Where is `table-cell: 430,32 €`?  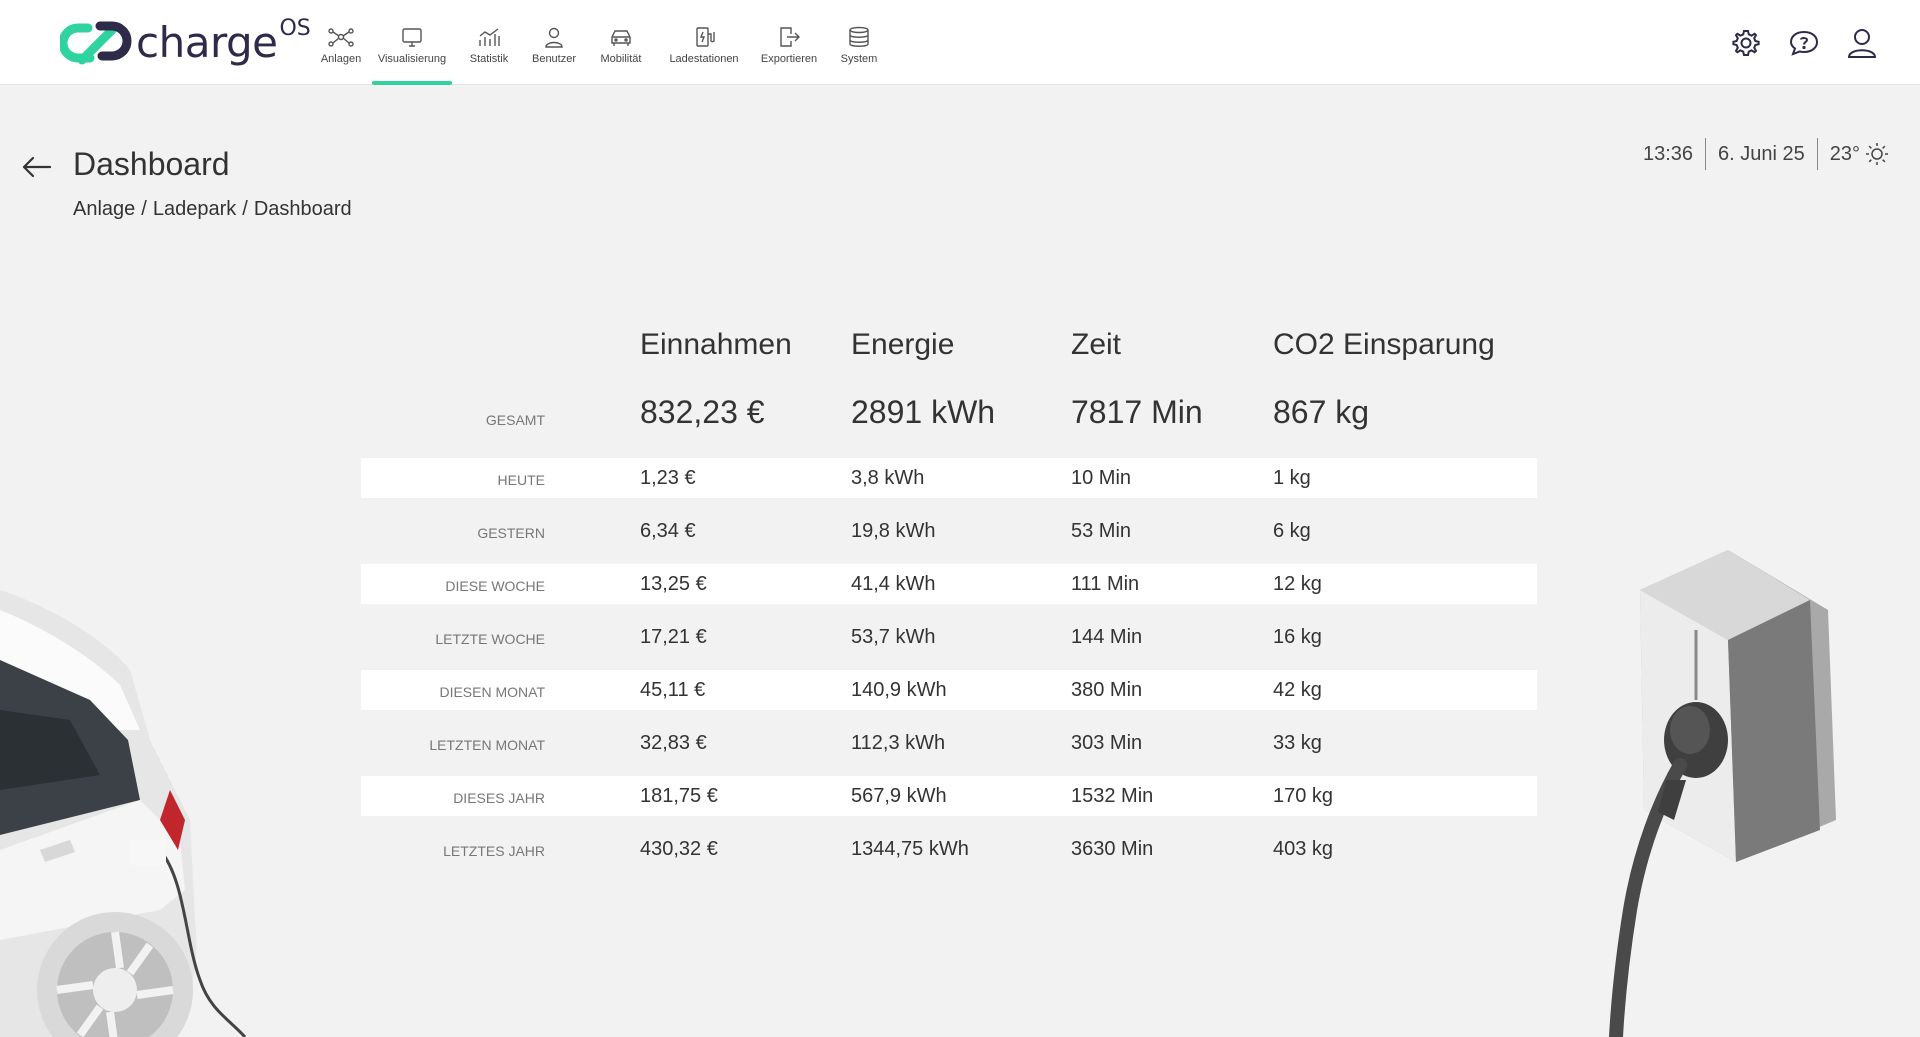
table-cell: 430,32 € is located at coordinates (679, 849).